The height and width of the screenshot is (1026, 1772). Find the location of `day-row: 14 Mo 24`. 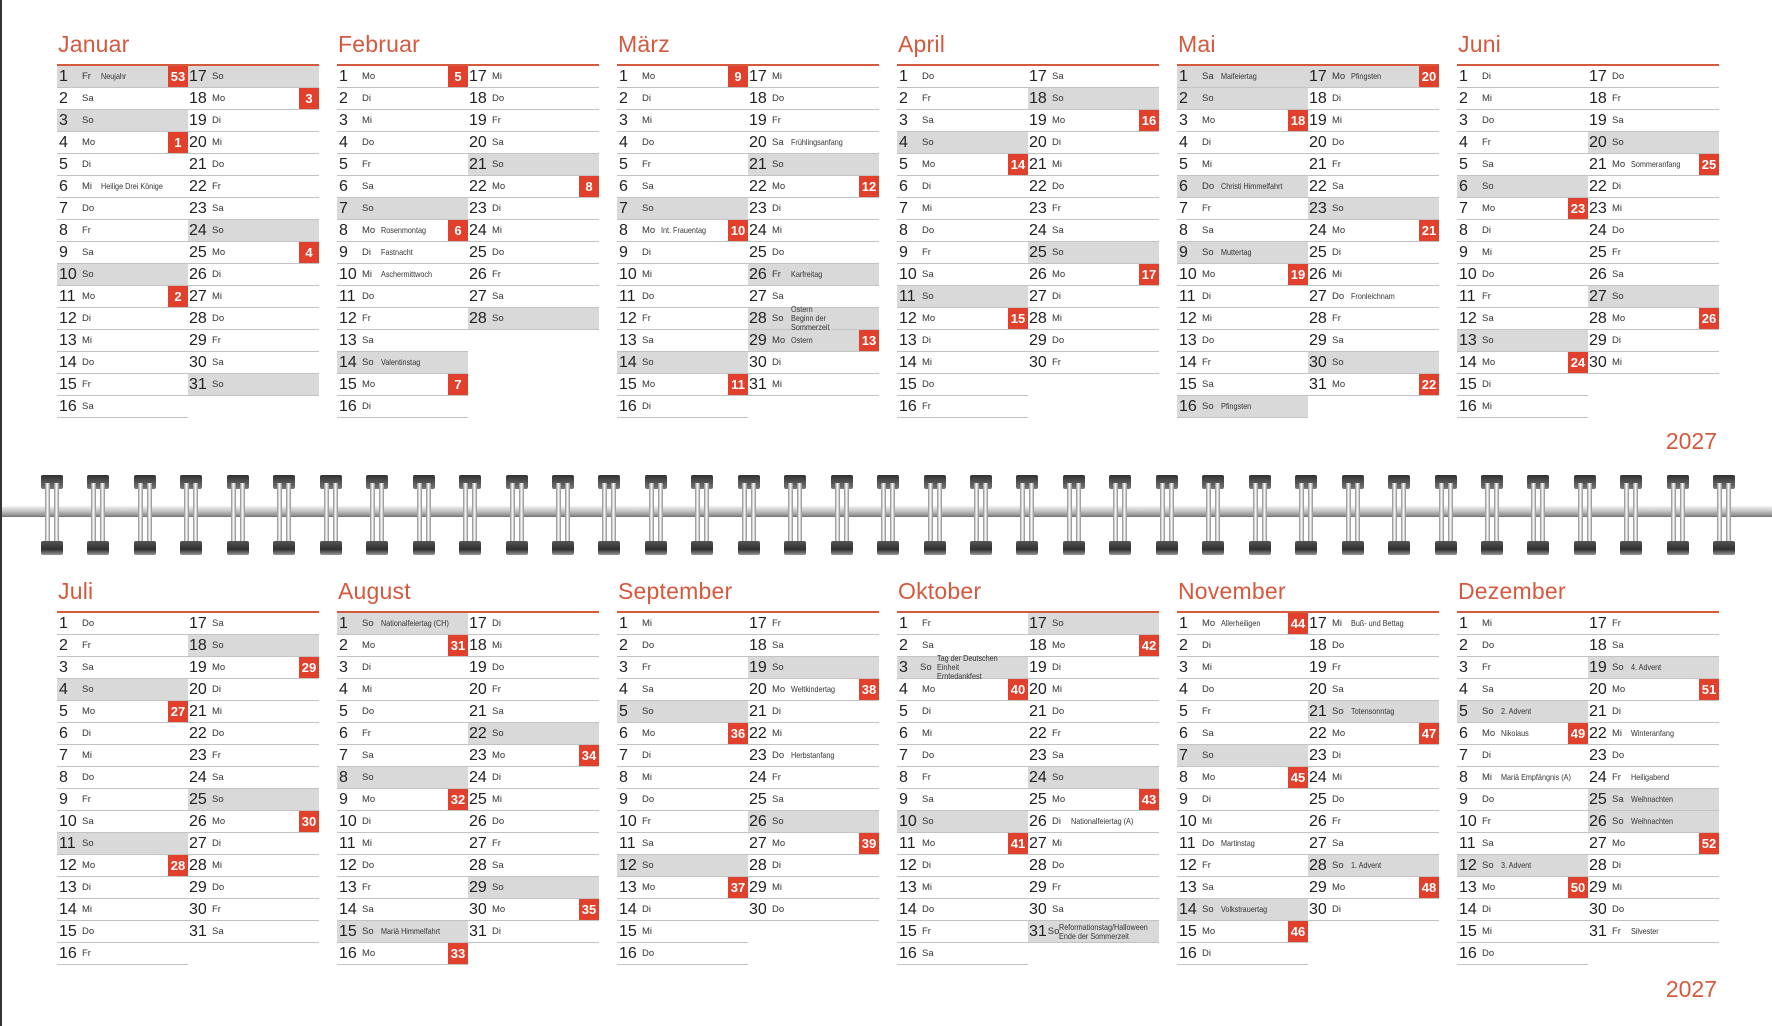

day-row: 14 Mo 24 is located at coordinates (1522, 363).